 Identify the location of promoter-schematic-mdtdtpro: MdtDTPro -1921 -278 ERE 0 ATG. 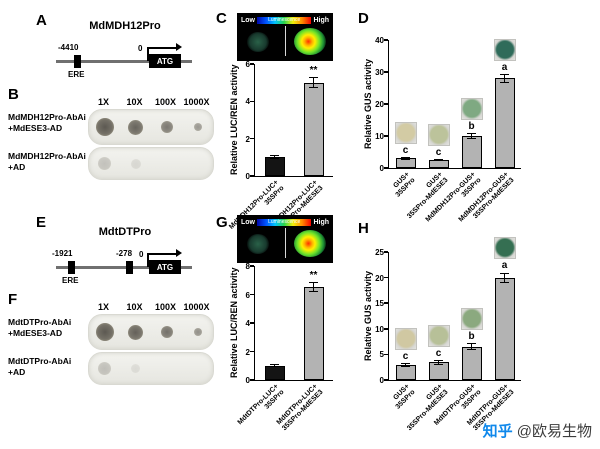
(125, 261).